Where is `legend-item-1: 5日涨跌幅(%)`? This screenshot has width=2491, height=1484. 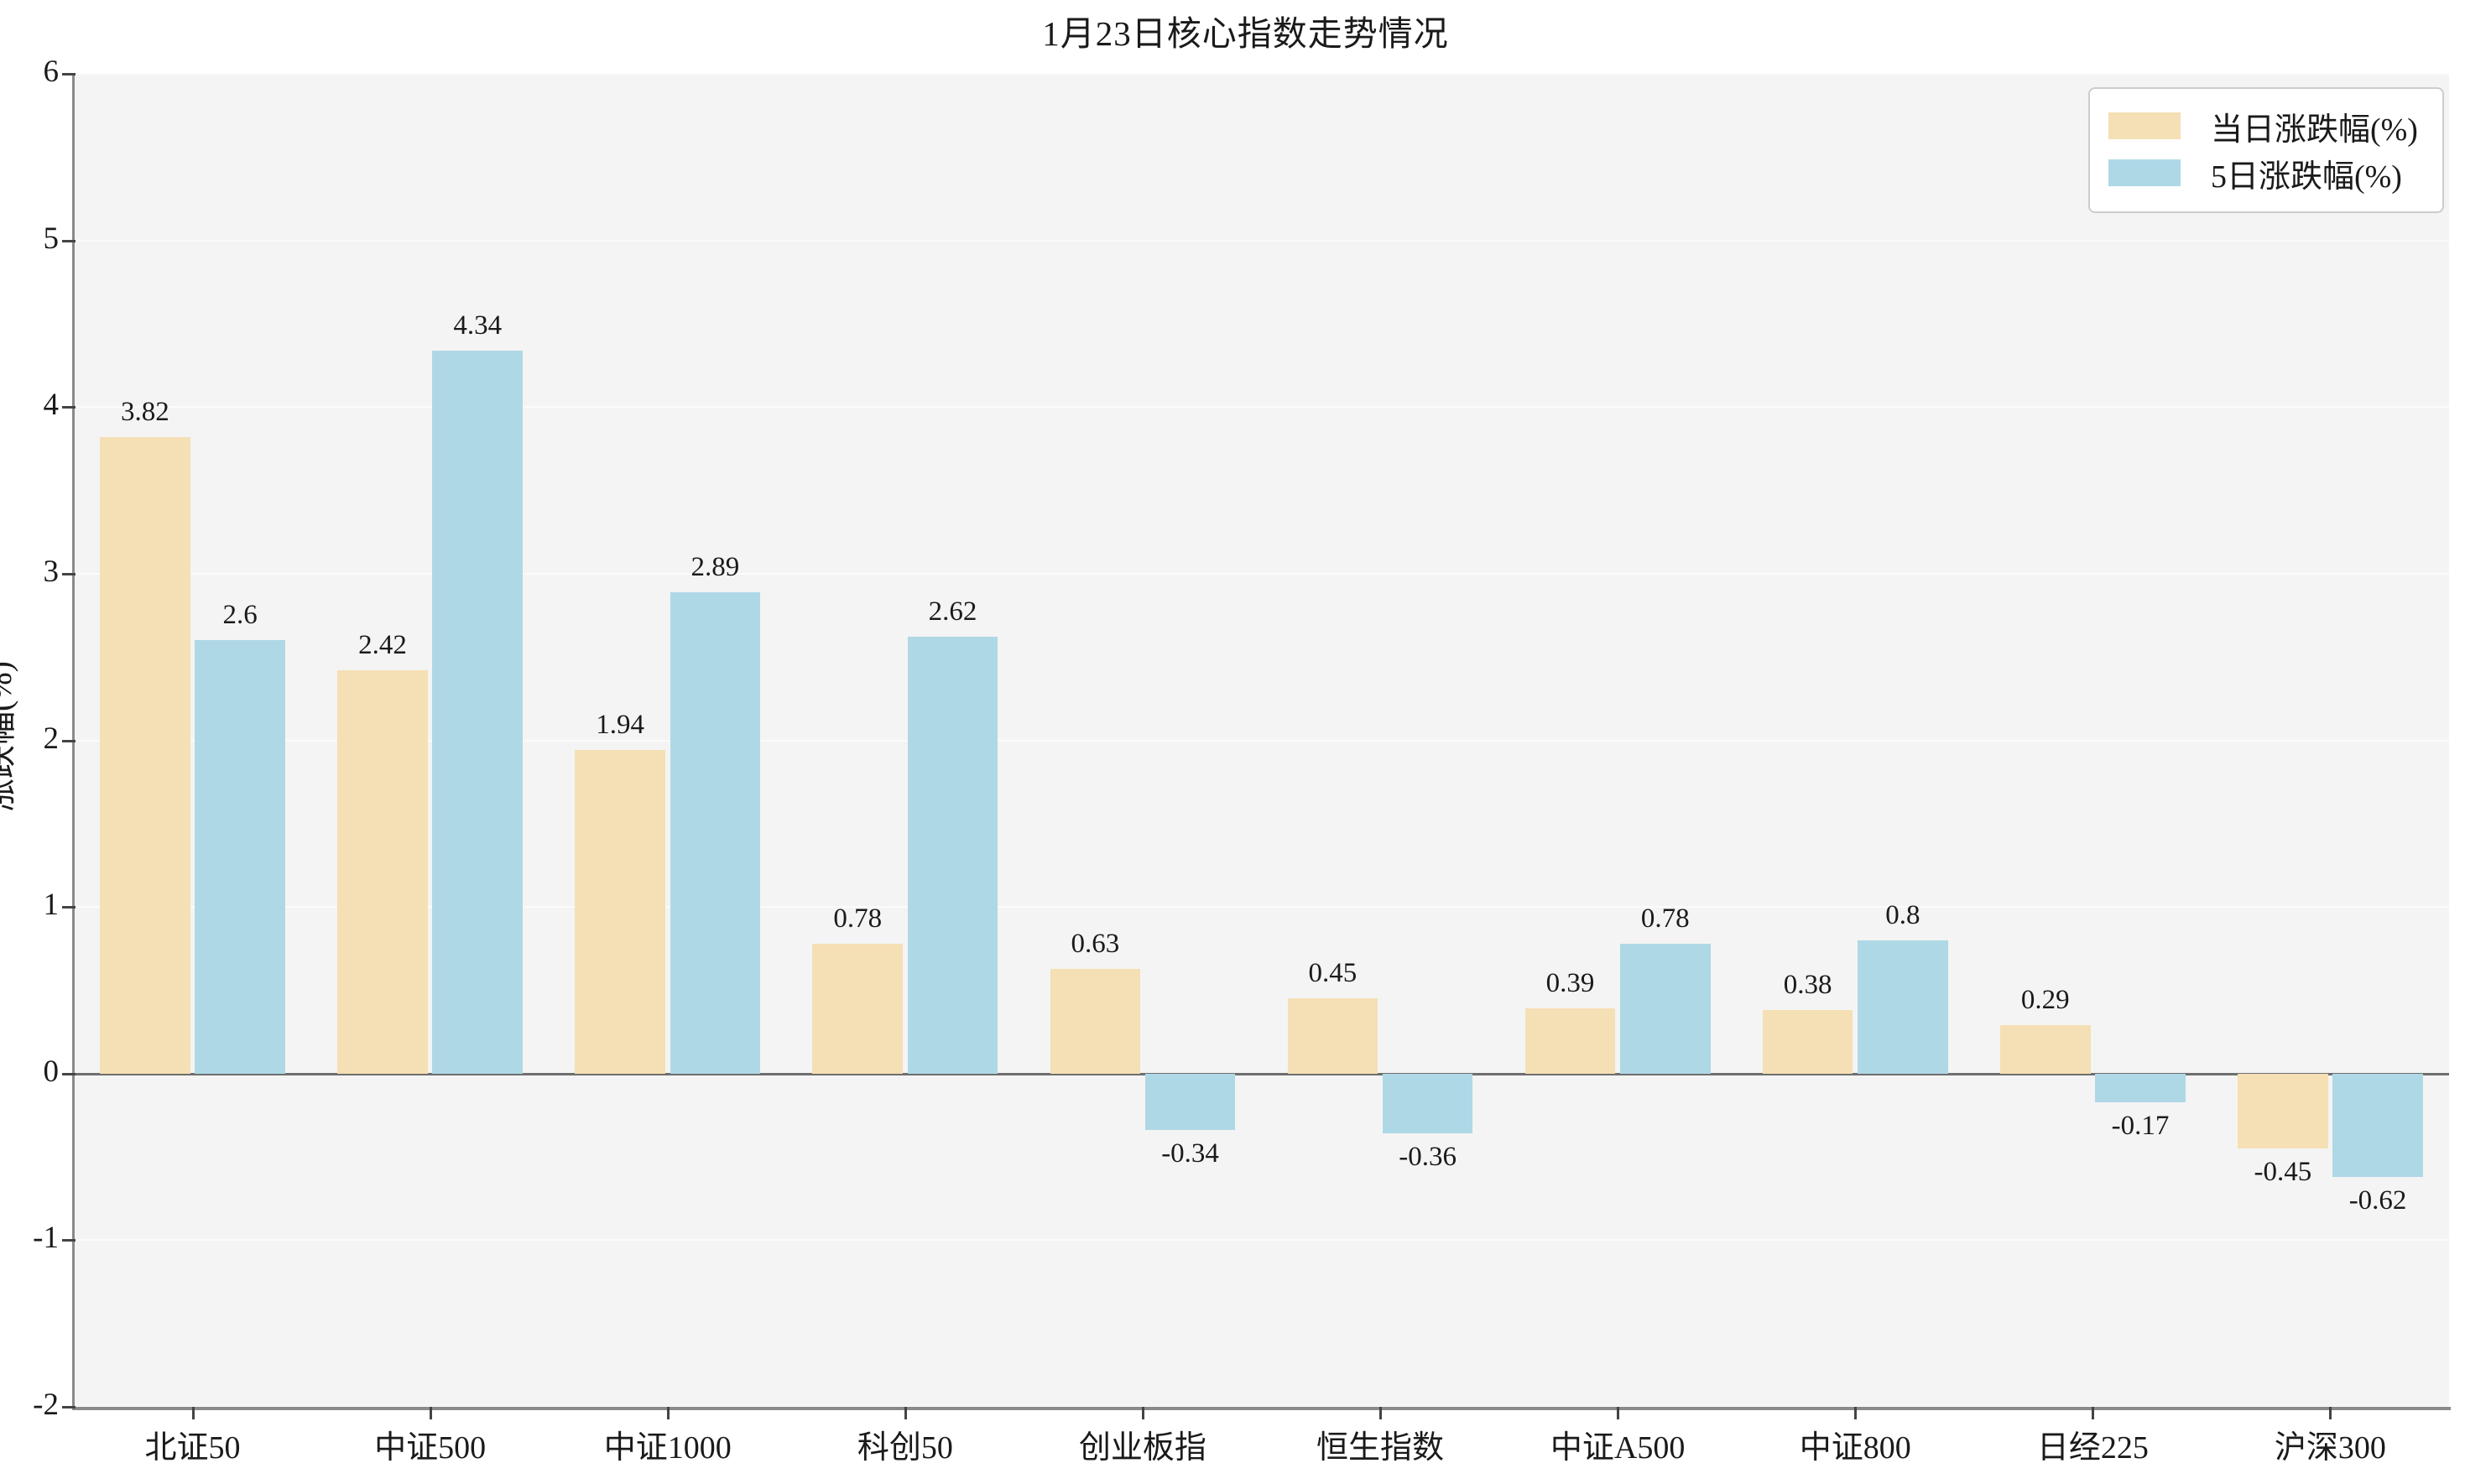
legend-item-1: 5日涨跌幅(%) is located at coordinates (2267, 172).